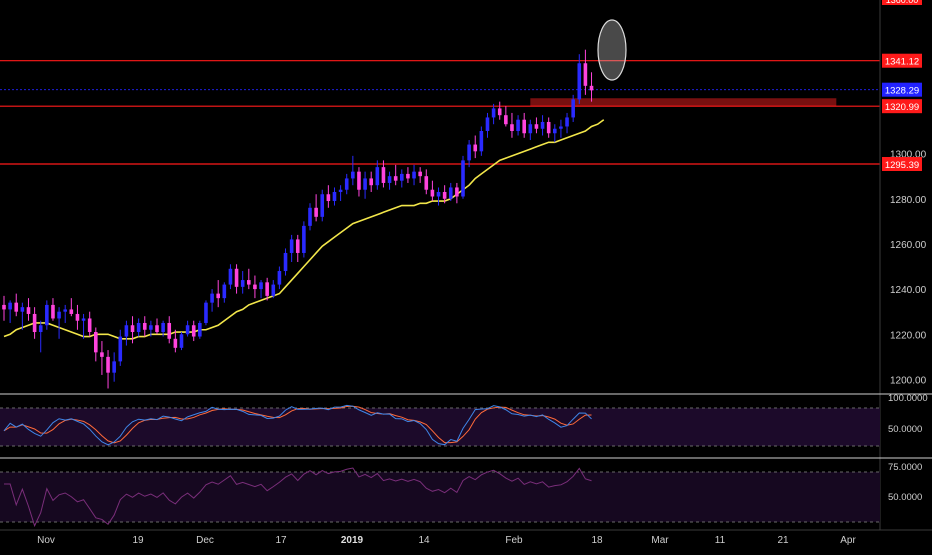 The width and height of the screenshot is (932, 555). What do you see at coordinates (720, 540) in the screenshot?
I see `x-tick-11: 11` at bounding box center [720, 540].